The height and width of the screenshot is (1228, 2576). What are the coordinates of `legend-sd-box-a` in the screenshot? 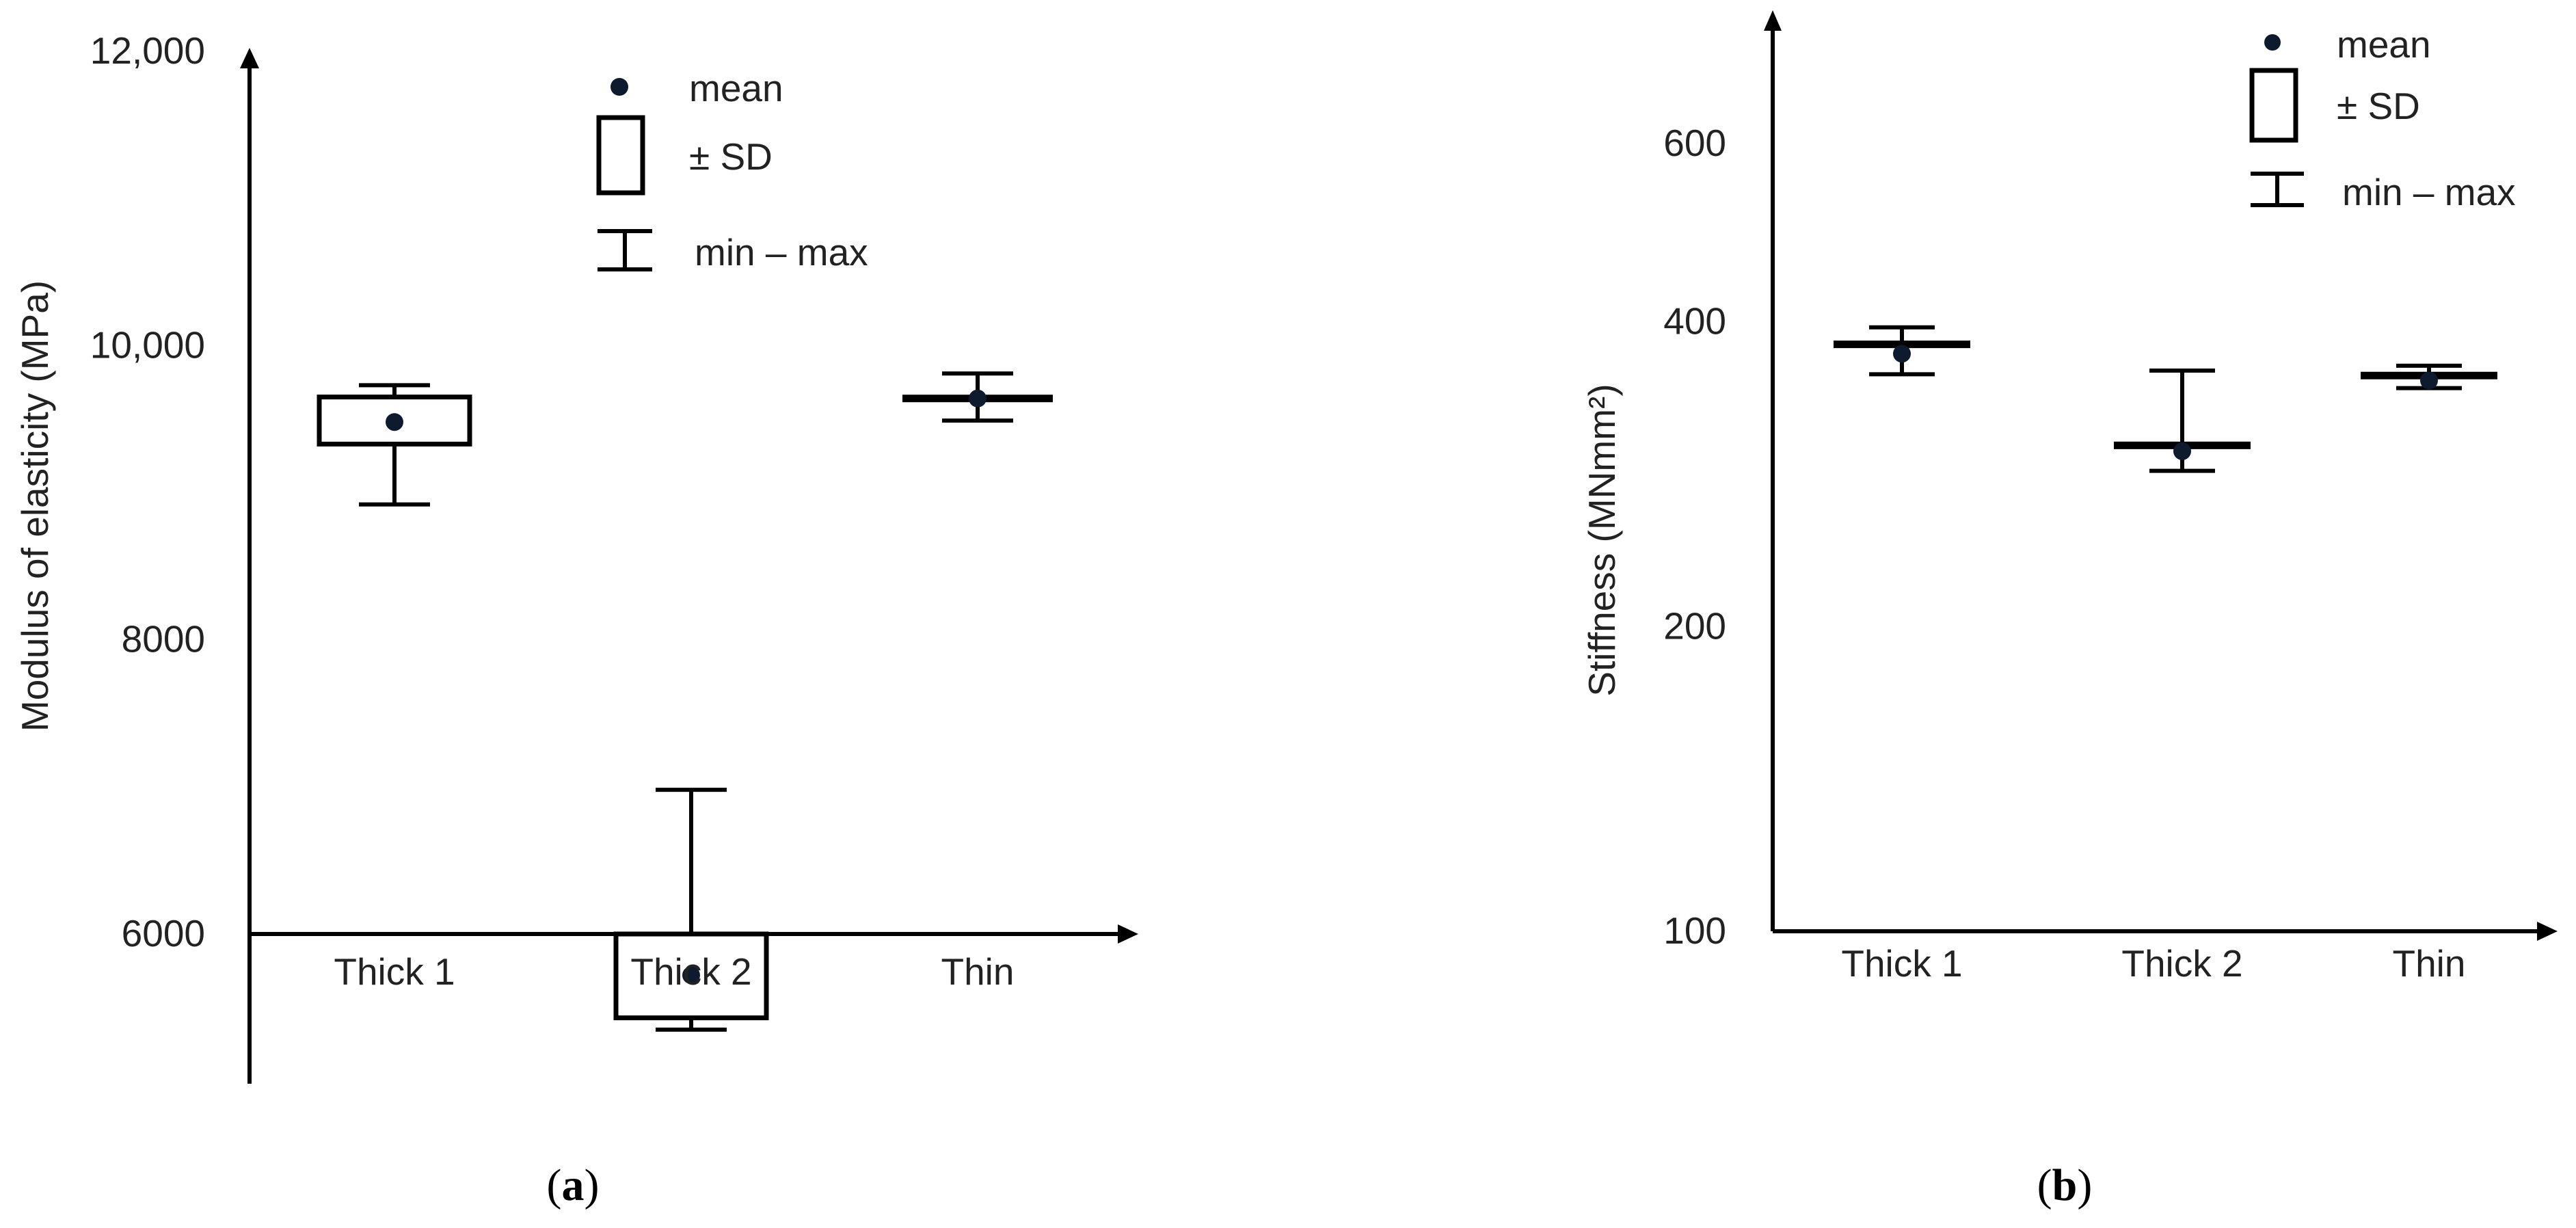 It's located at (620, 155).